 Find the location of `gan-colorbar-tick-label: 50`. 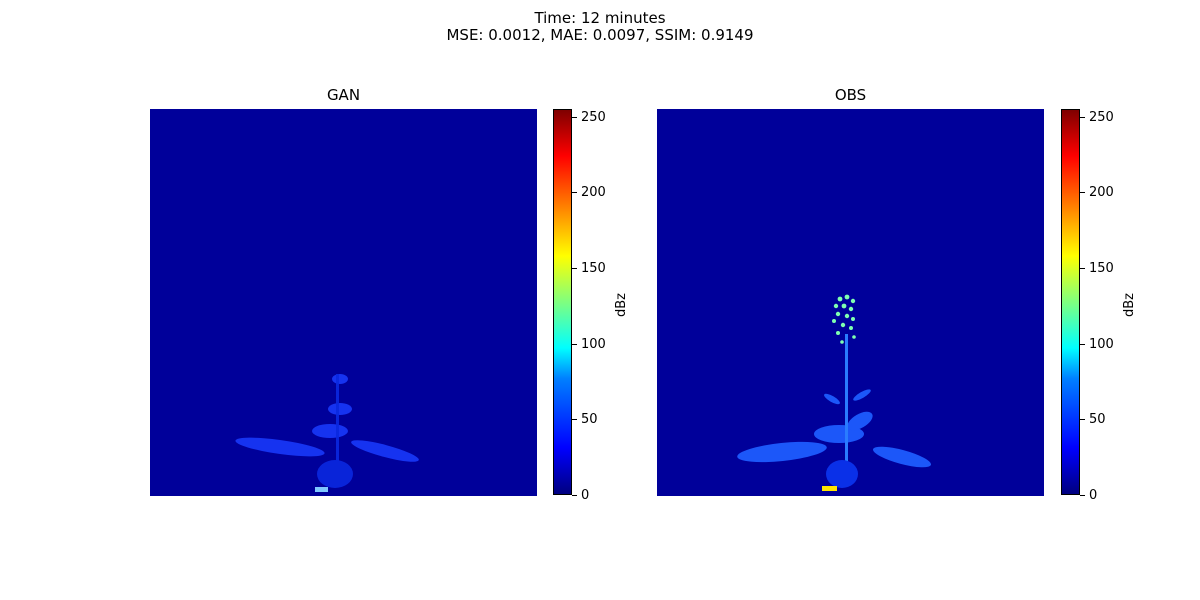

gan-colorbar-tick-label: 50 is located at coordinates (589, 419).